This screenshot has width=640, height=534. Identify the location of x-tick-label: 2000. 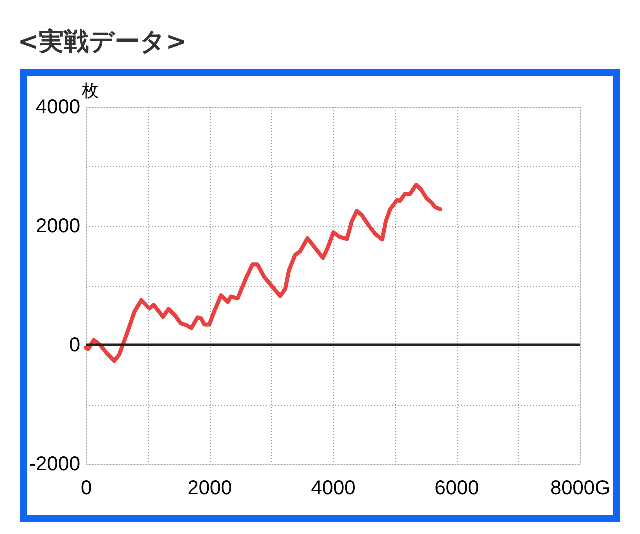
(210, 489).